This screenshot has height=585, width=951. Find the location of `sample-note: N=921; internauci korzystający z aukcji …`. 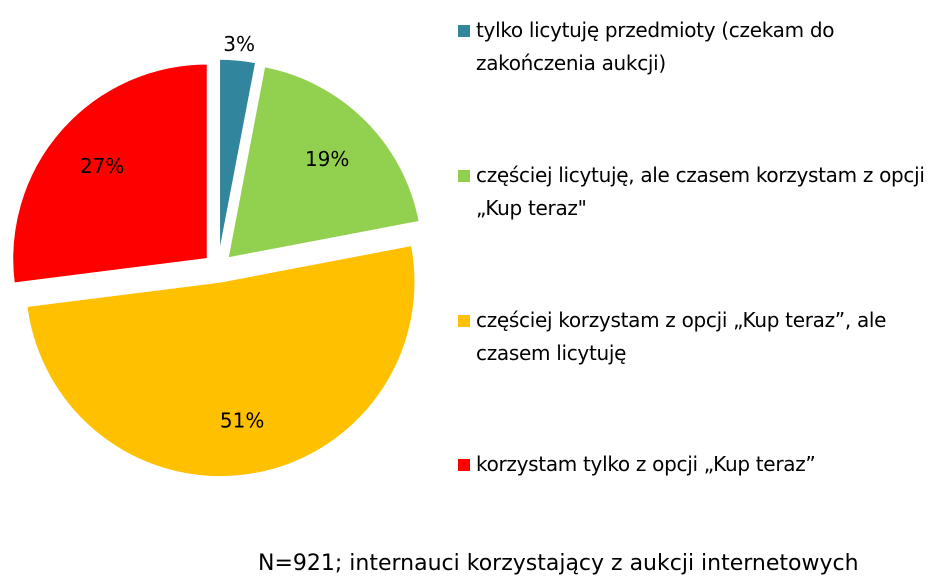

sample-note: N=921; internauci korzystający z aukcji … is located at coordinates (558, 563).